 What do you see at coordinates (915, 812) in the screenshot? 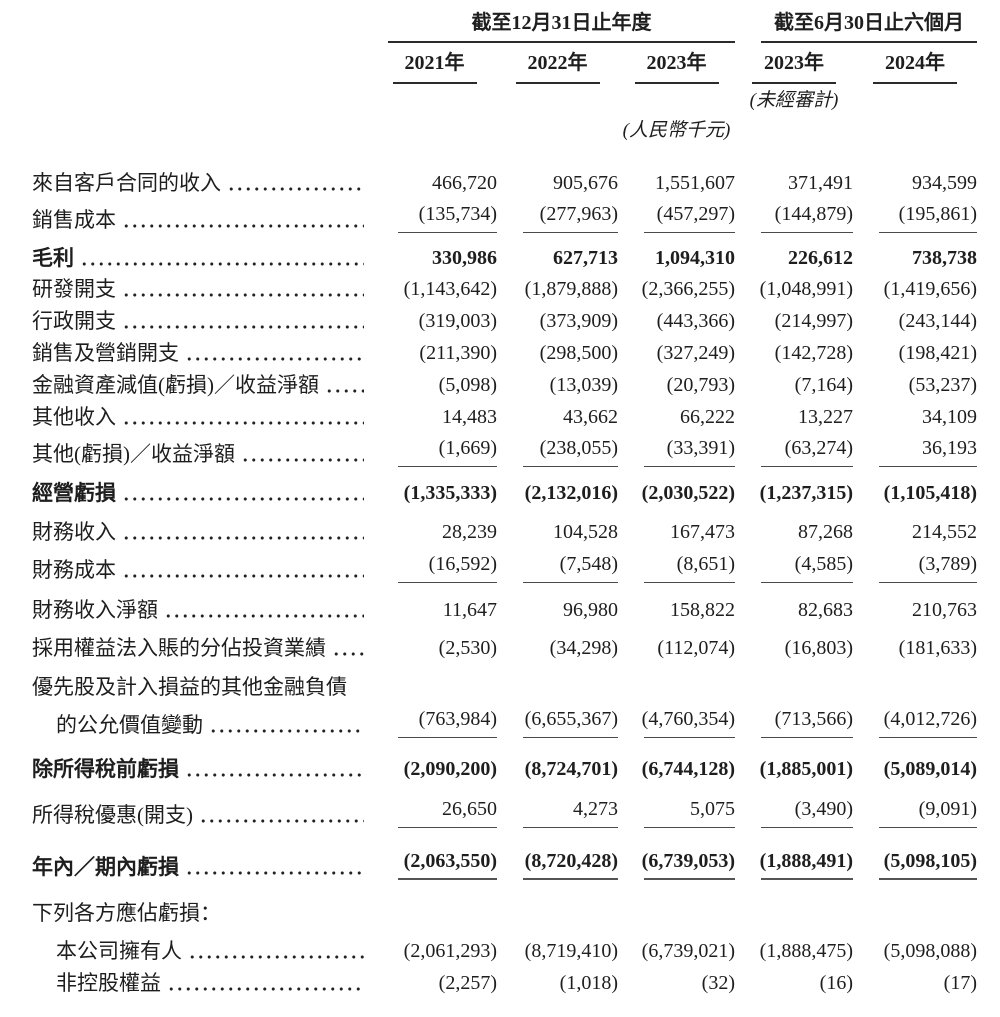
I see `value-cell: (9,091)` at bounding box center [915, 812].